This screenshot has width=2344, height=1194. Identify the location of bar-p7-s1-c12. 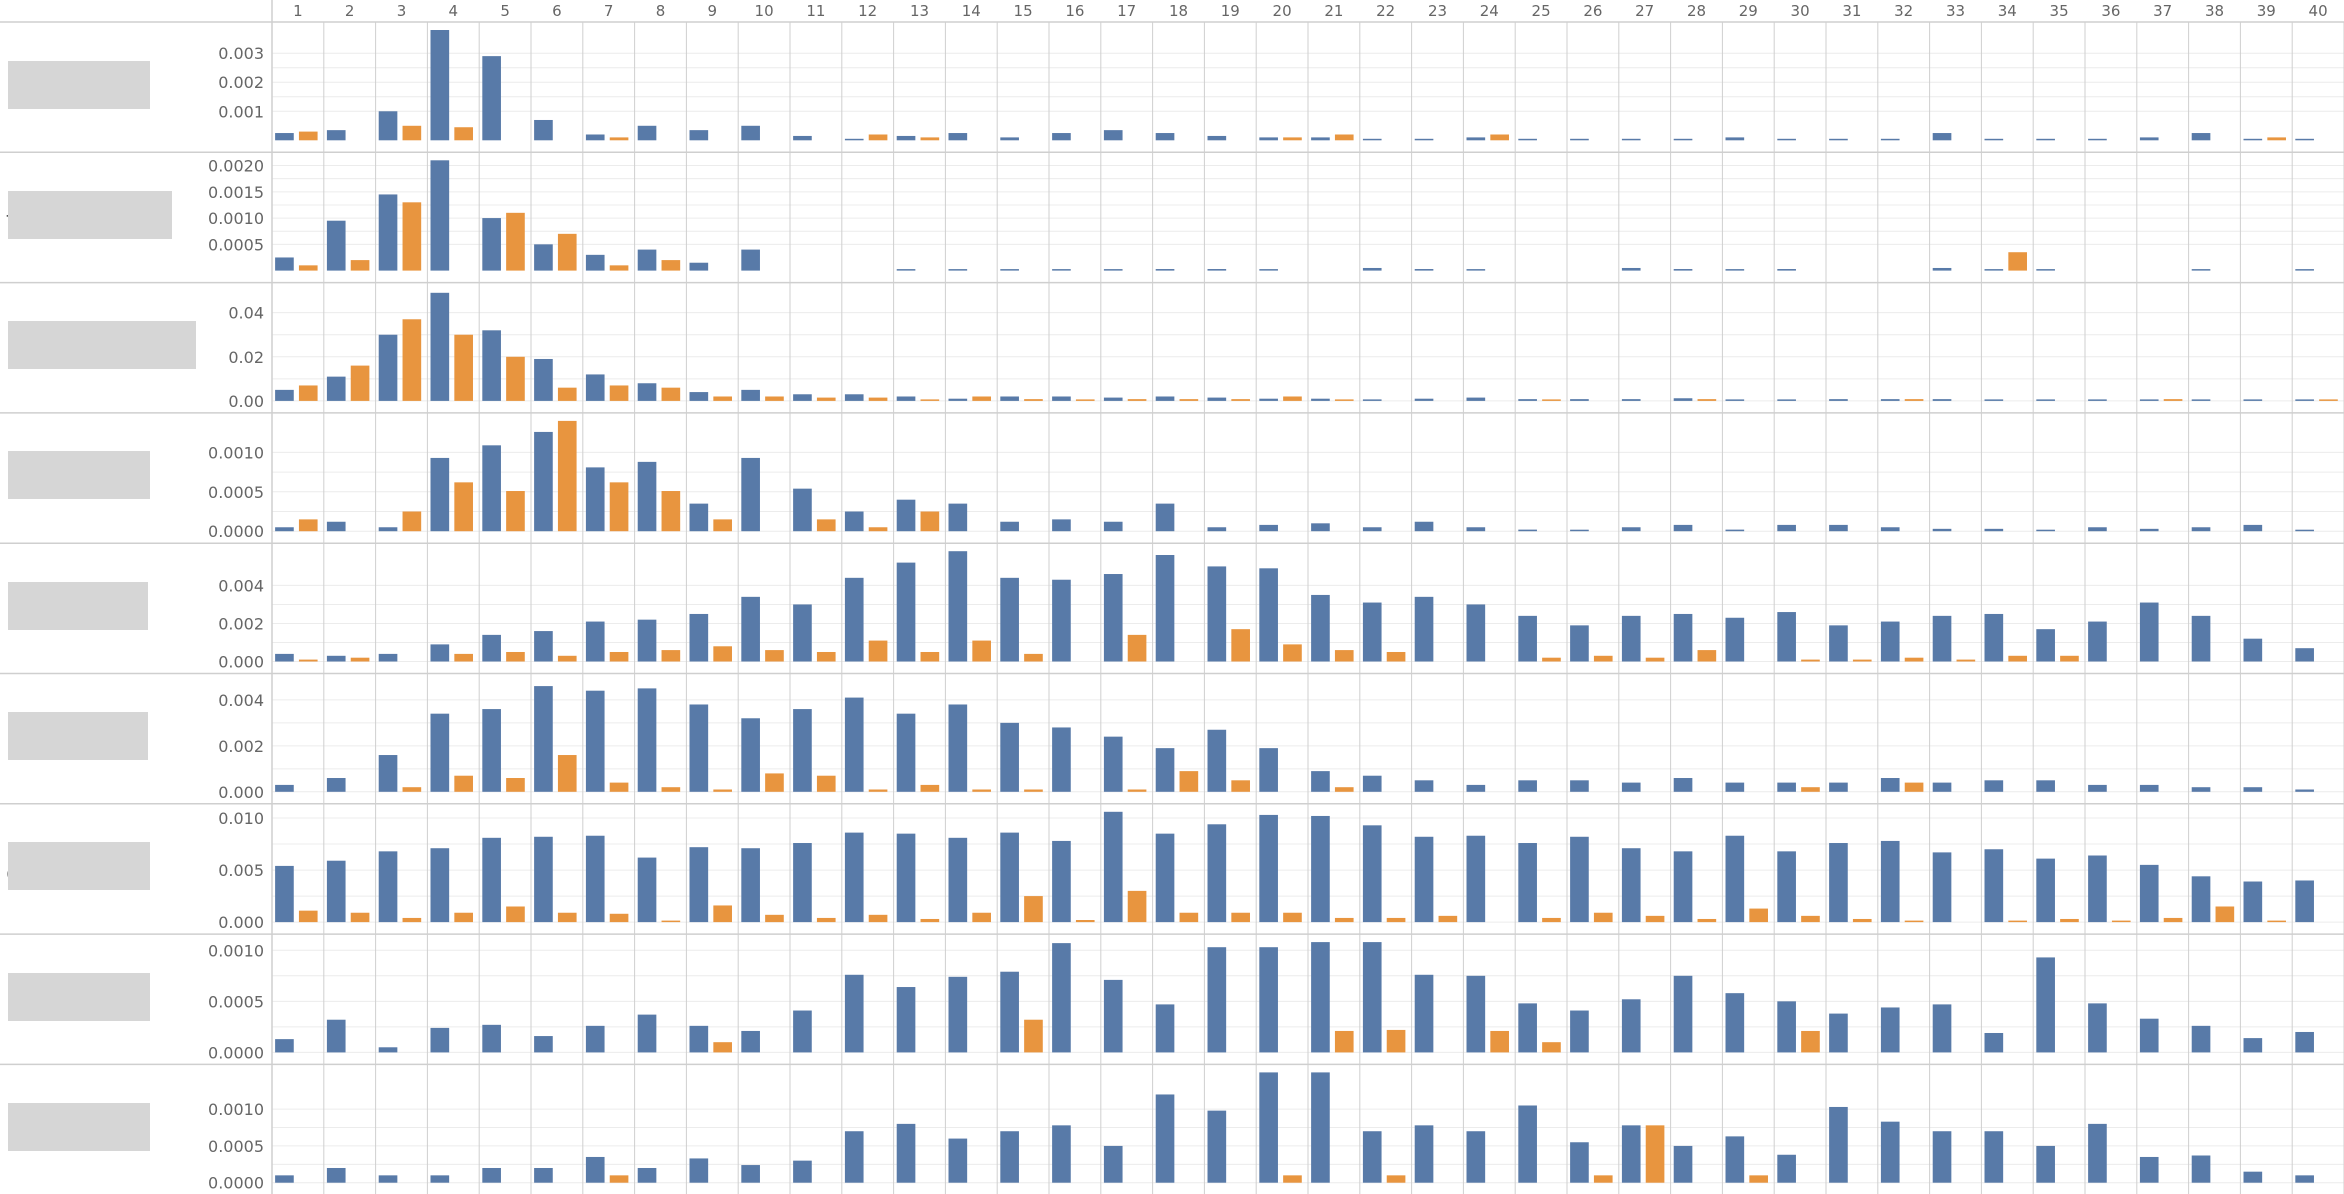
(854, 877).